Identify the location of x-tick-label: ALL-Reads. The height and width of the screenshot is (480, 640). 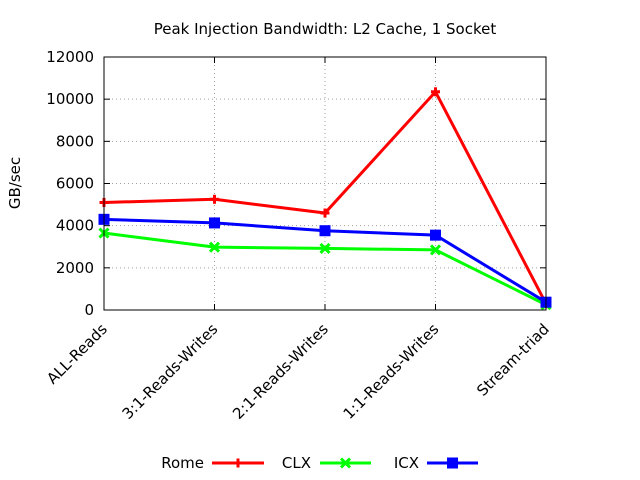
(77, 354).